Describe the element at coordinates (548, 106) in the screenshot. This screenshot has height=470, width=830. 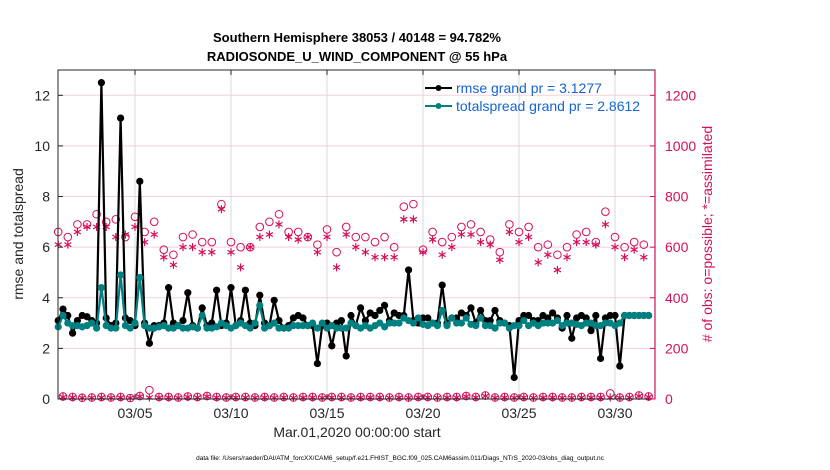
I see `legend-totalspread-label: totalspread grand pr = 2.8612` at that location.